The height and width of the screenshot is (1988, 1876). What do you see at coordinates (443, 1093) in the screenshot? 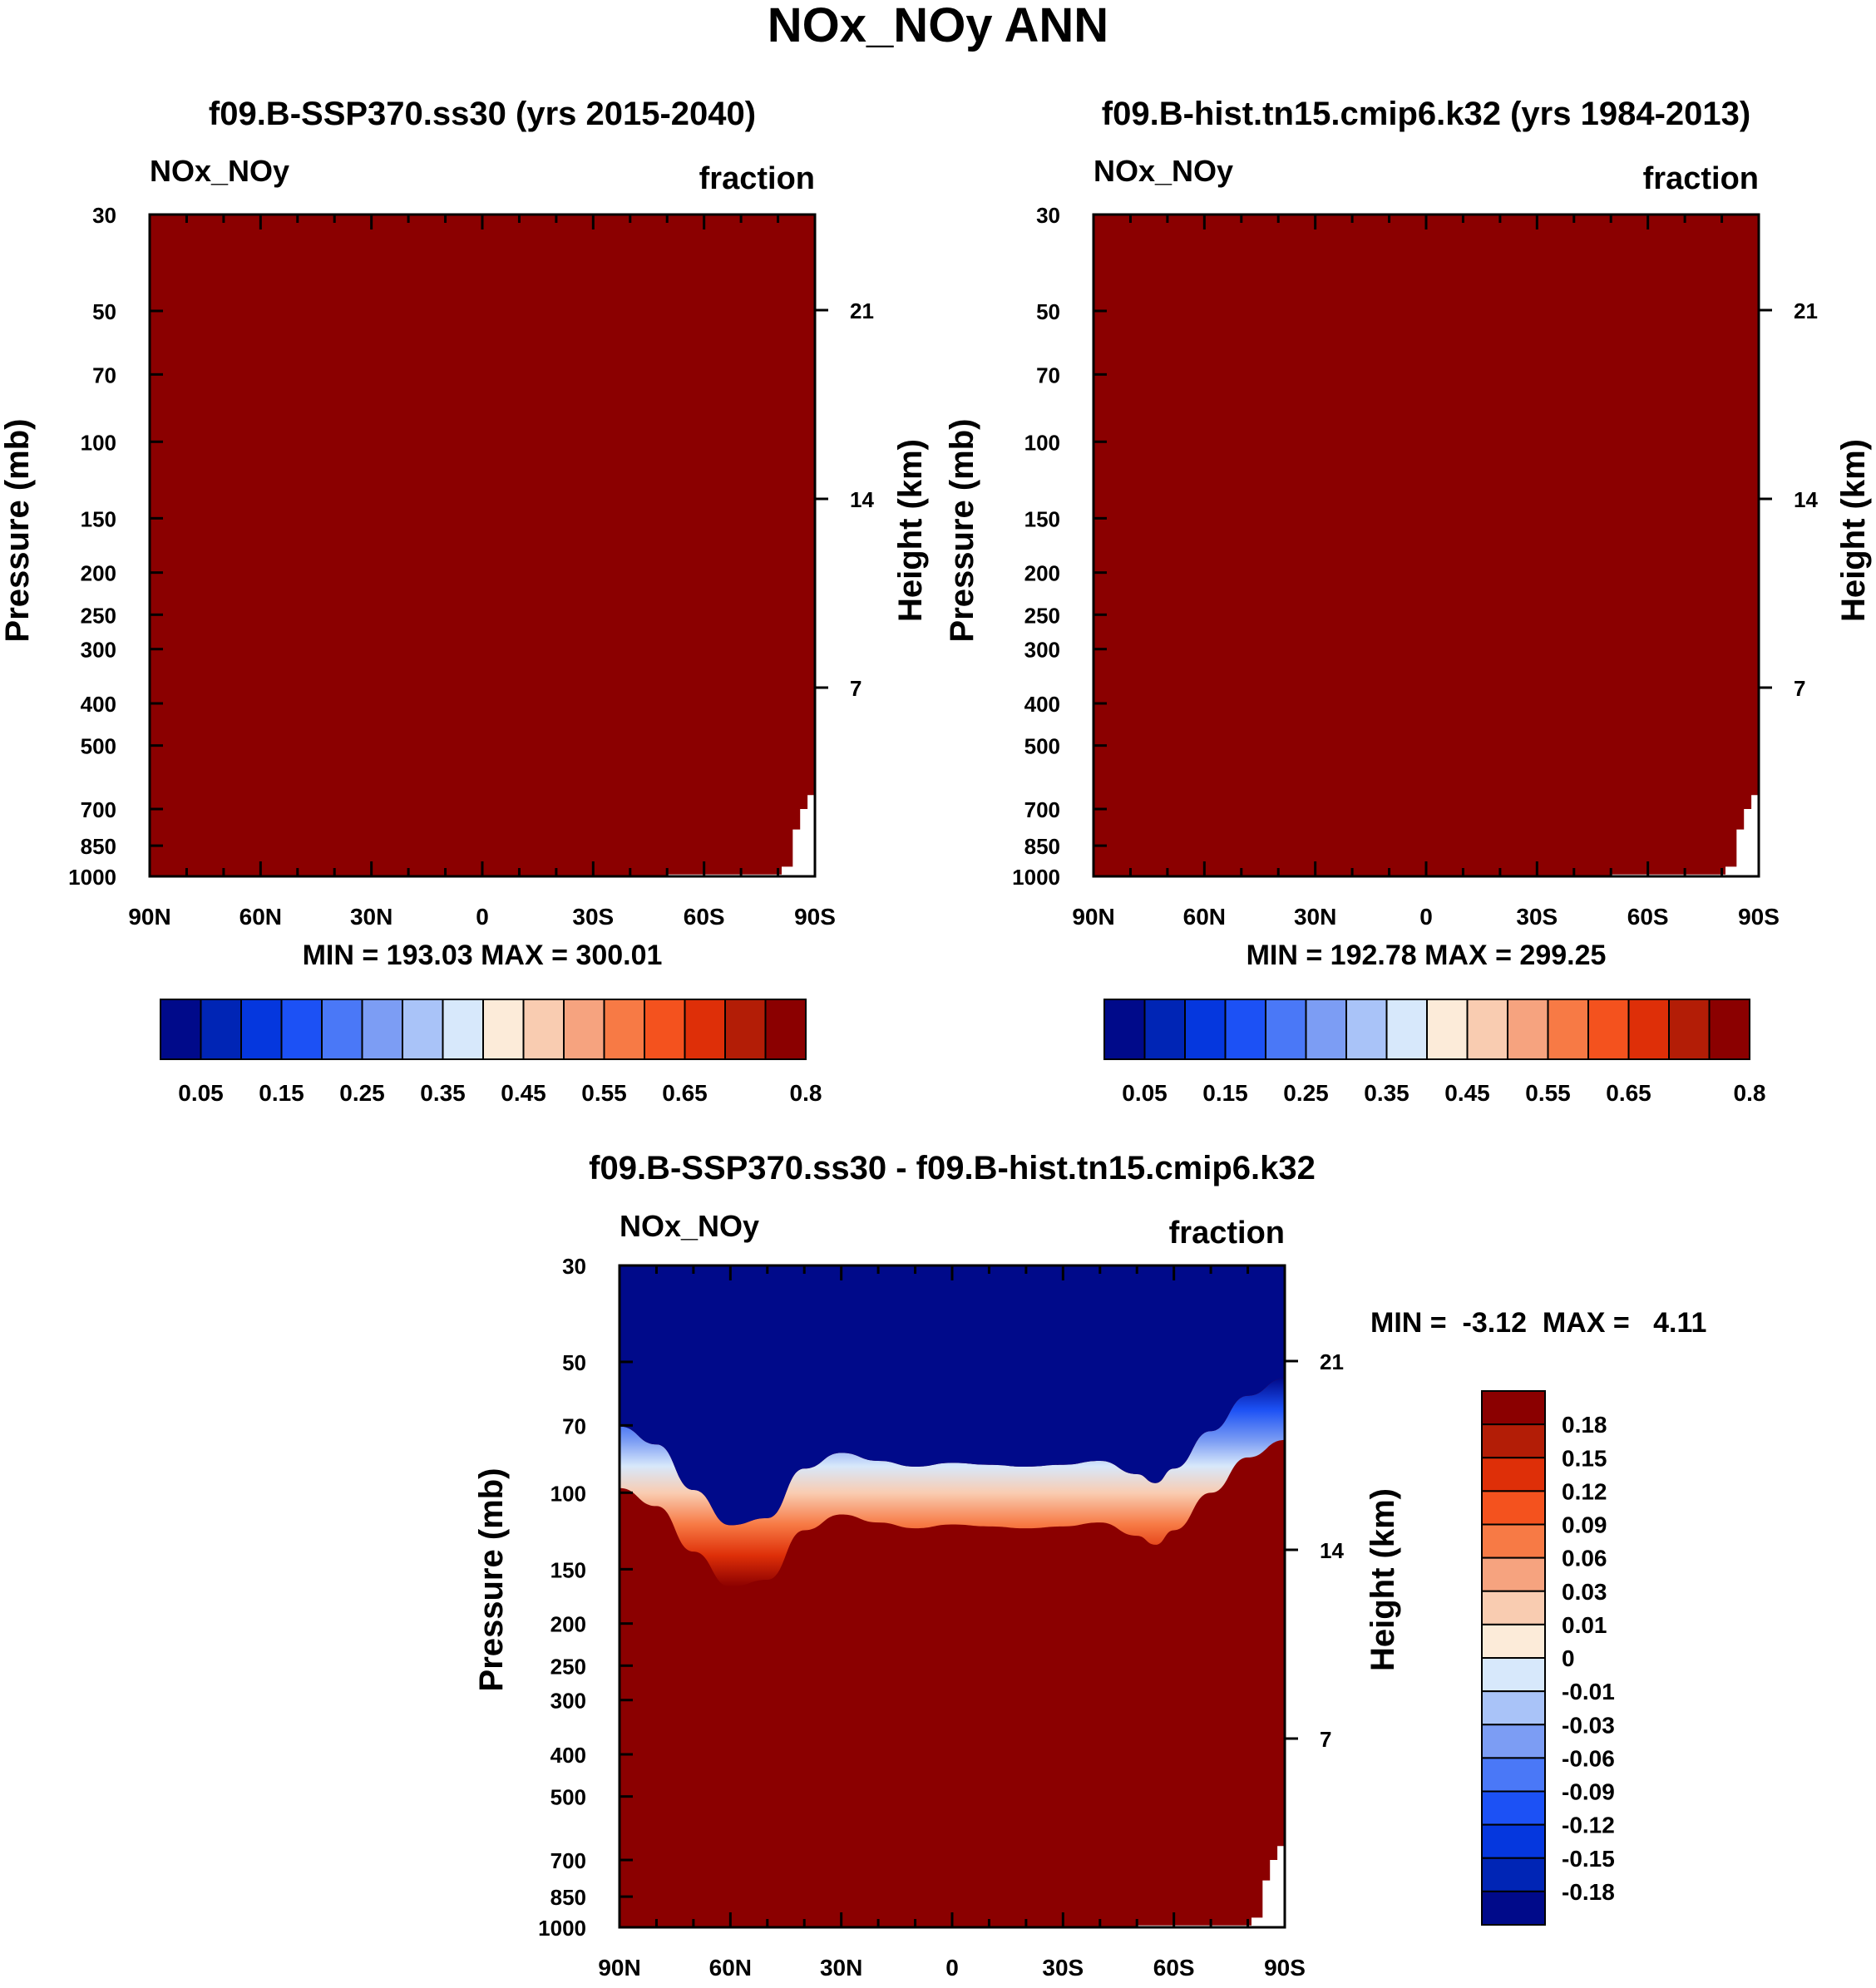
I see `colorbar-label: 0.35` at bounding box center [443, 1093].